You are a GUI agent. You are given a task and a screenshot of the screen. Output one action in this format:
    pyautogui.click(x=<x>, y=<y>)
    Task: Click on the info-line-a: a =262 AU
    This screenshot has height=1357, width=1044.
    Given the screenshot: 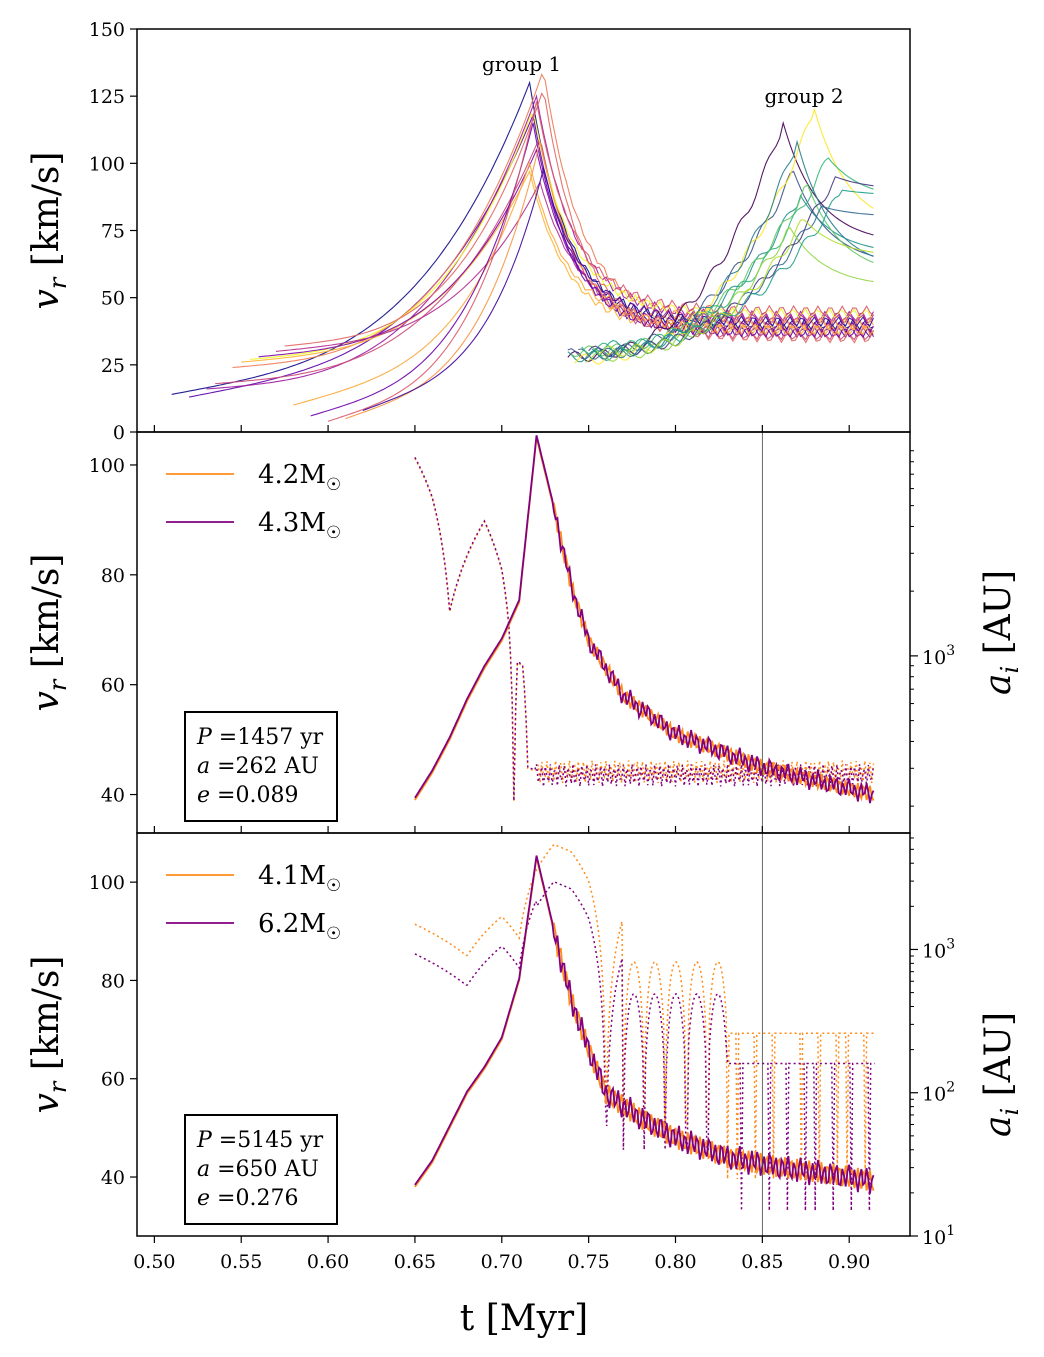 What is the action you would take?
    pyautogui.click(x=258, y=766)
    